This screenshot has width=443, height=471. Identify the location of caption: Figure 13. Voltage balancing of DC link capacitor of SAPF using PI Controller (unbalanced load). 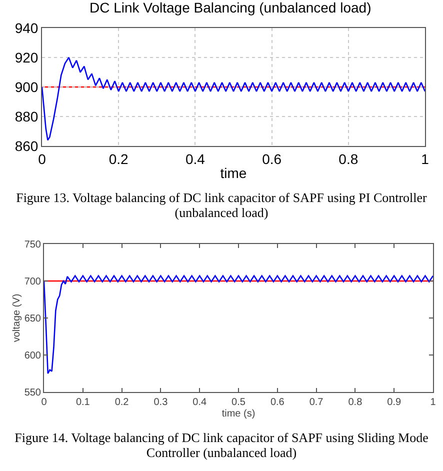
(221, 205).